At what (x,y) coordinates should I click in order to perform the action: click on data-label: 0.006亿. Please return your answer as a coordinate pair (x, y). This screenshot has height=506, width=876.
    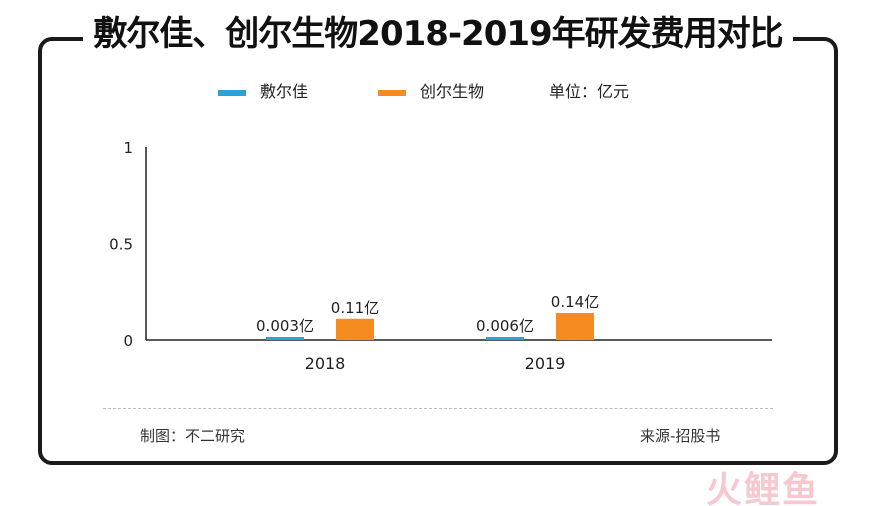
    Looking at the image, I should click on (505, 326).